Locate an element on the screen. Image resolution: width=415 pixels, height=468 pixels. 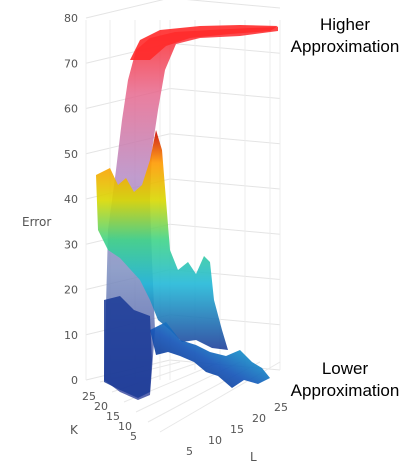
l-tick-label-4: 25 is located at coordinates (281, 407).